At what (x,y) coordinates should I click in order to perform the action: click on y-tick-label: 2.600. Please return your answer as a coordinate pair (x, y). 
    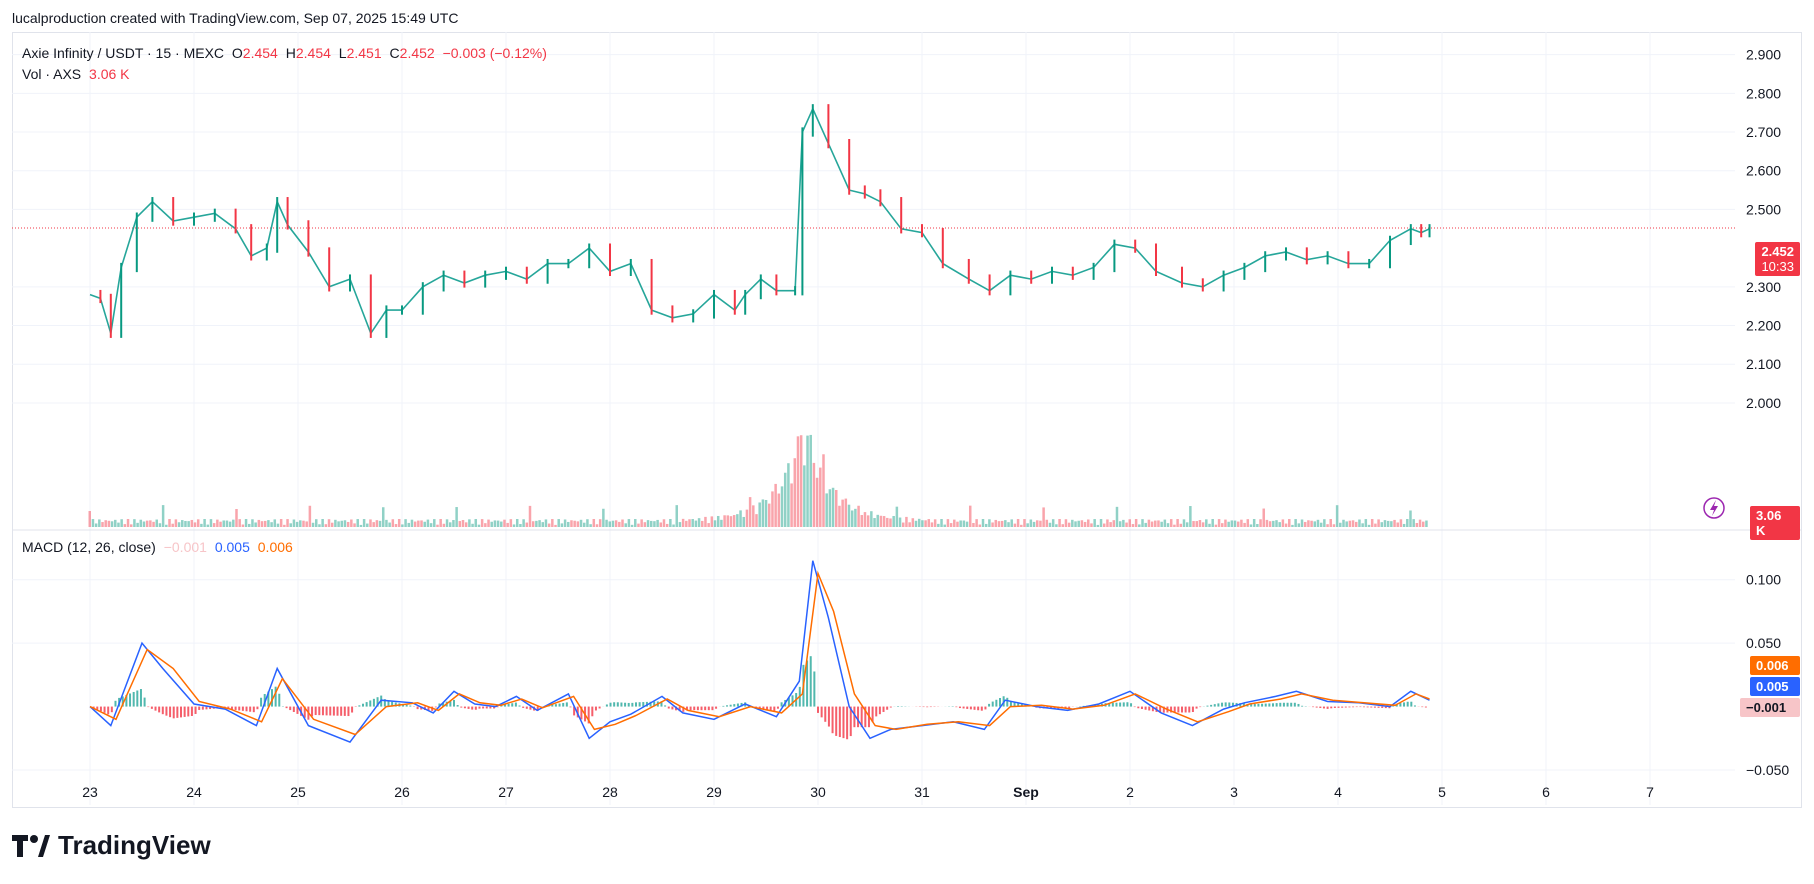
    Looking at the image, I should click on (1763, 171).